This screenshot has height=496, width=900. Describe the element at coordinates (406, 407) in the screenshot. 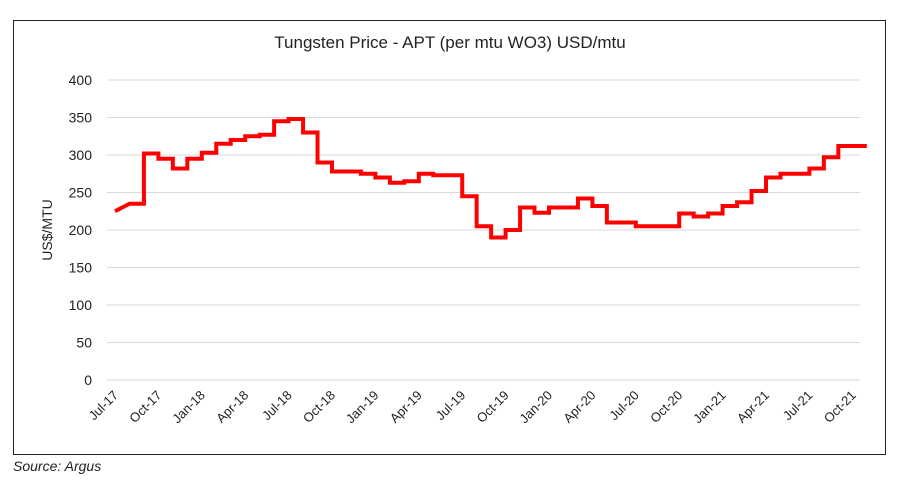

I see `x-tick-label: Apr-19` at that location.